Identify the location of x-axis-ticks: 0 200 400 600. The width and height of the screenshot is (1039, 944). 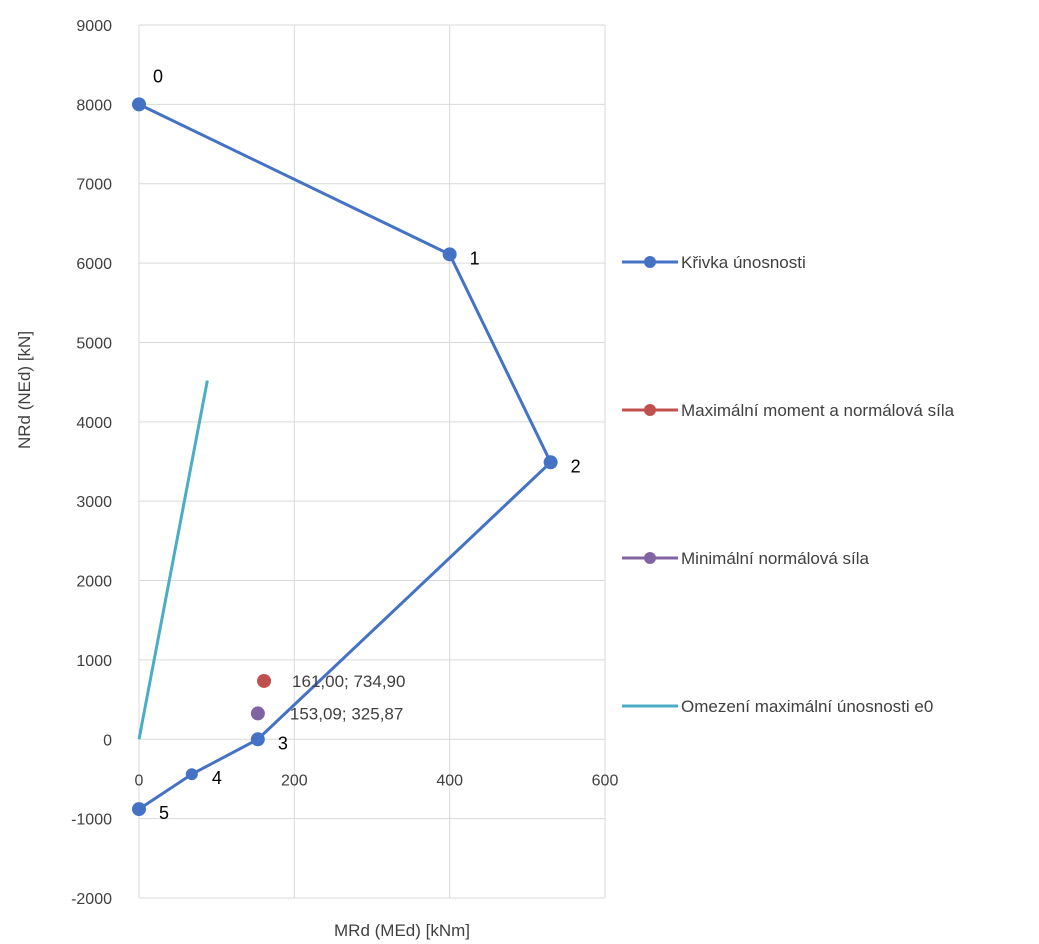
(377, 780).